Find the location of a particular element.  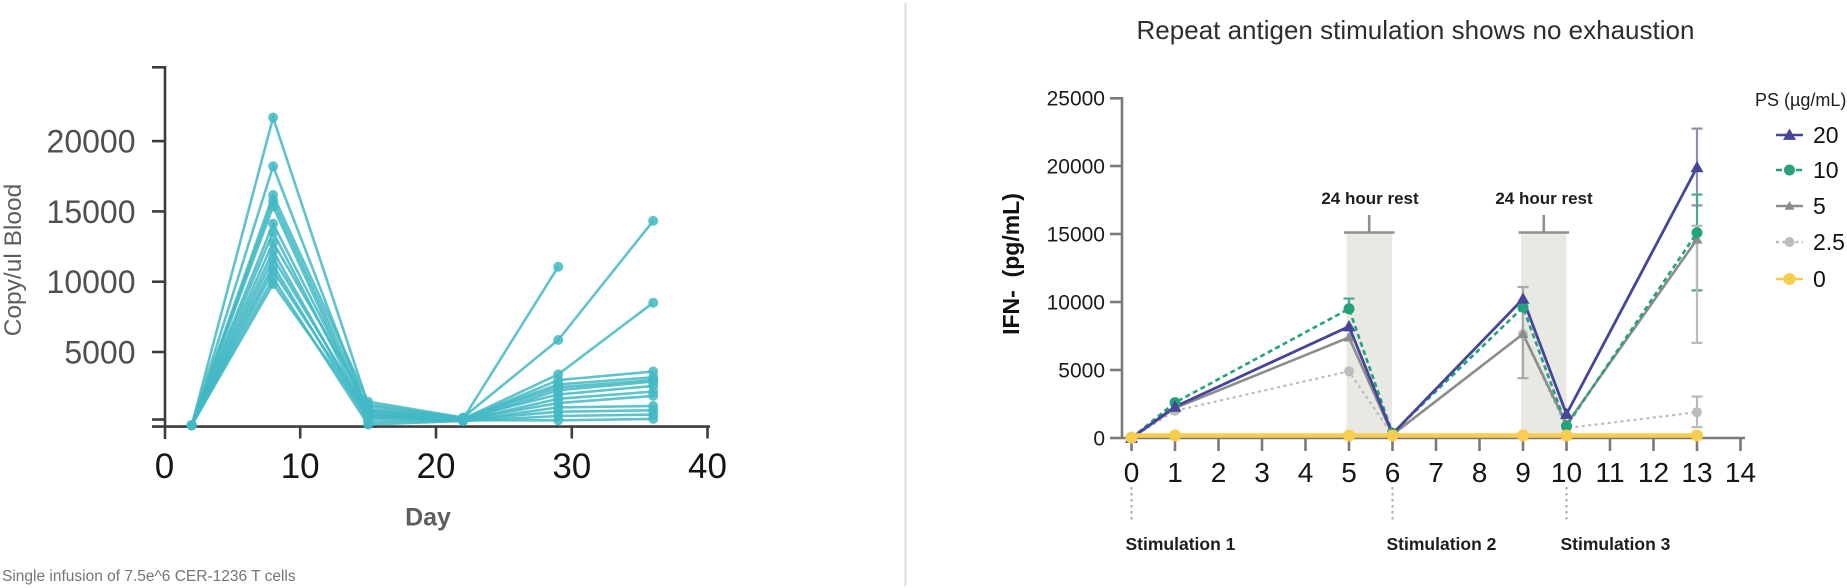

svg-text: IFN- (pg/mL) is located at coordinates (1011, 264).